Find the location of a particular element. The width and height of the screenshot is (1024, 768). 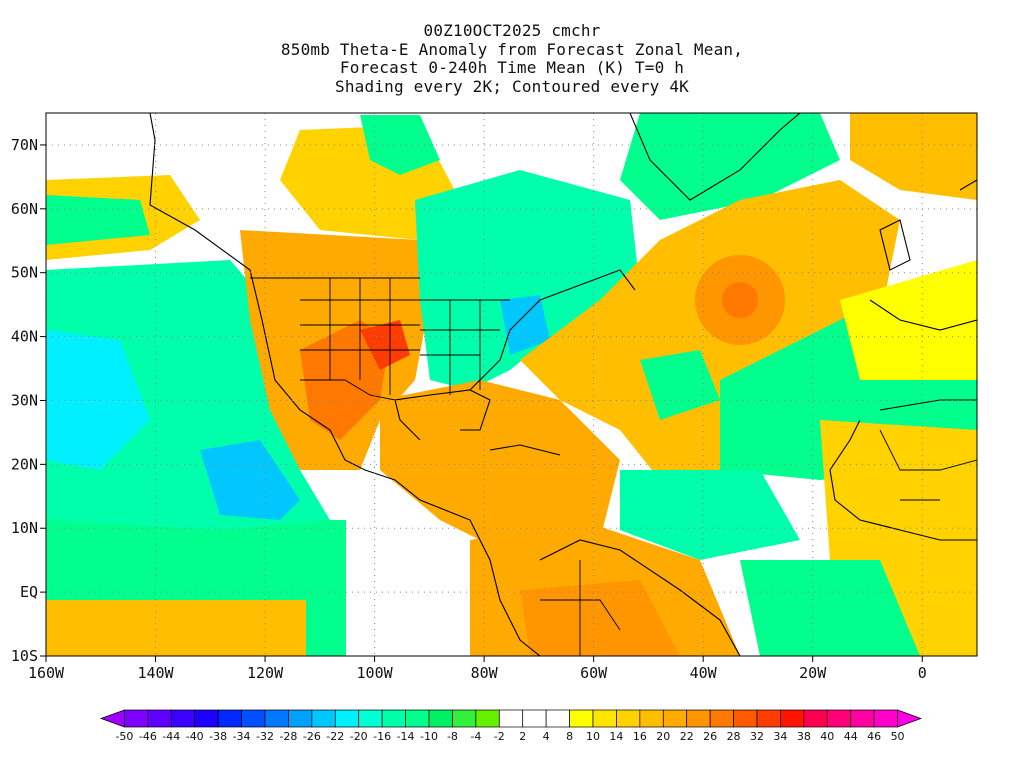

lat-tick-label: EQ is located at coordinates (29, 592).